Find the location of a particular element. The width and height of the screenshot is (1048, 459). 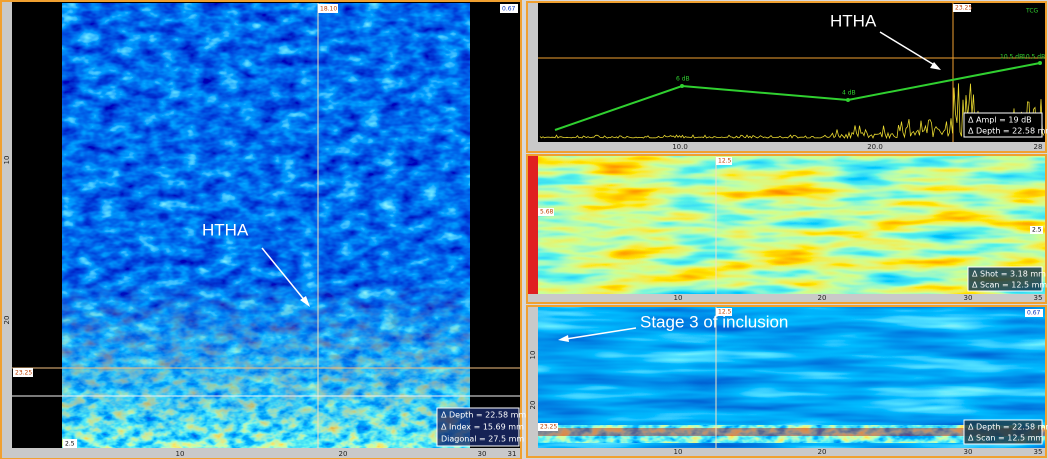

readout: Δ Shot = 3.18 mm is located at coordinates (1009, 274).